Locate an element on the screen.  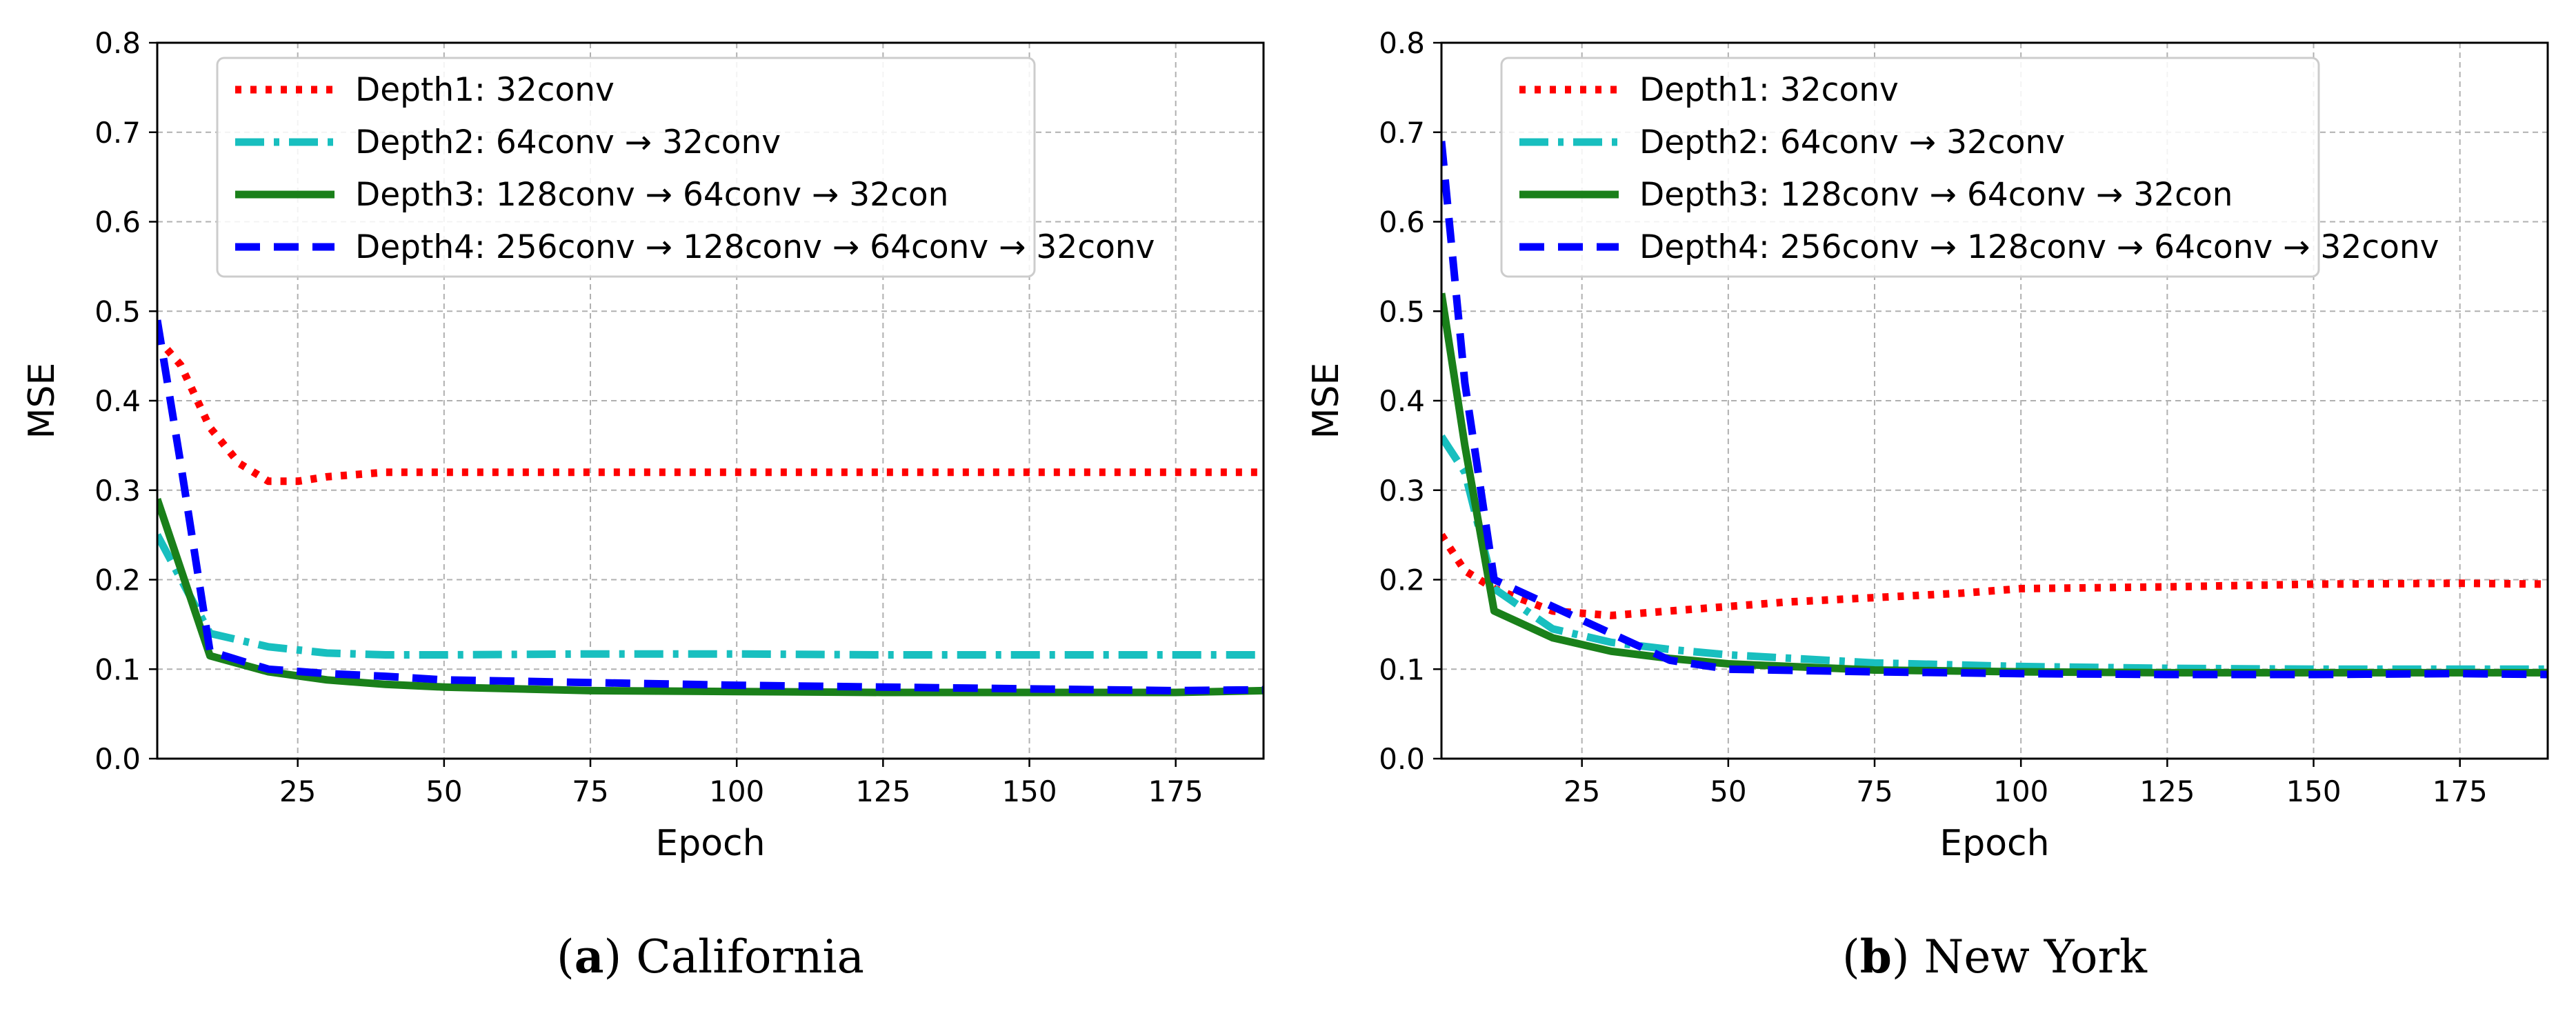
caption-text: California is located at coordinates (743, 956).